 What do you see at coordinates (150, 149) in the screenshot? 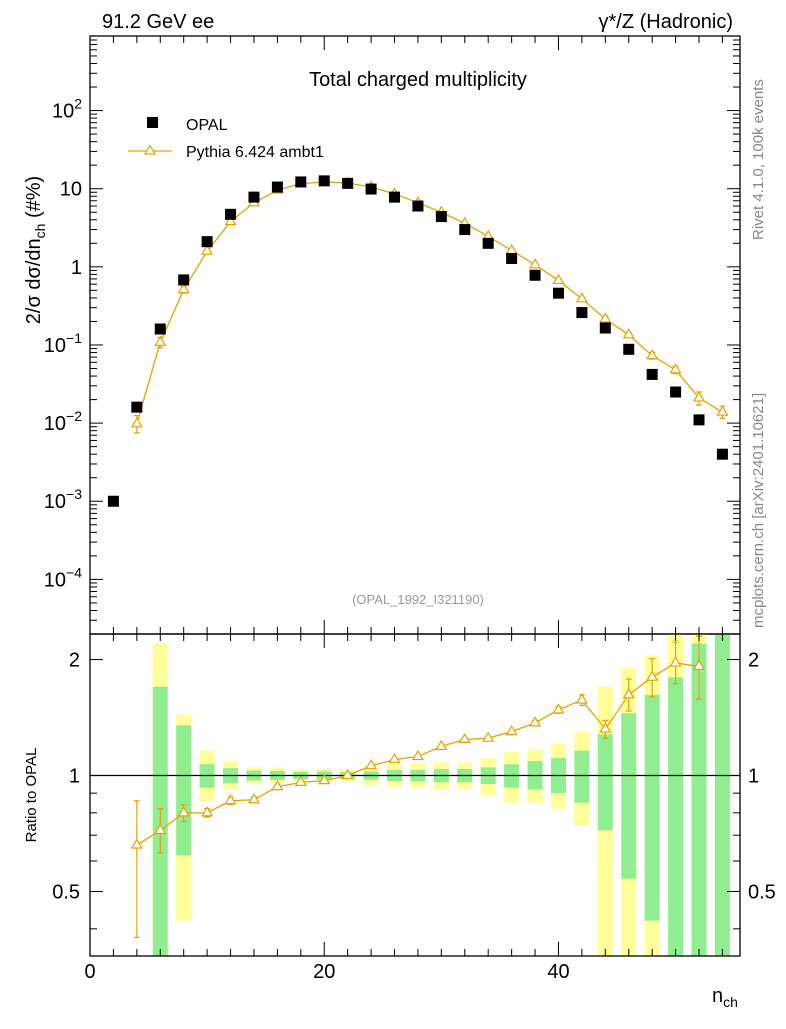
I see `legend-pythia-marker` at bounding box center [150, 149].